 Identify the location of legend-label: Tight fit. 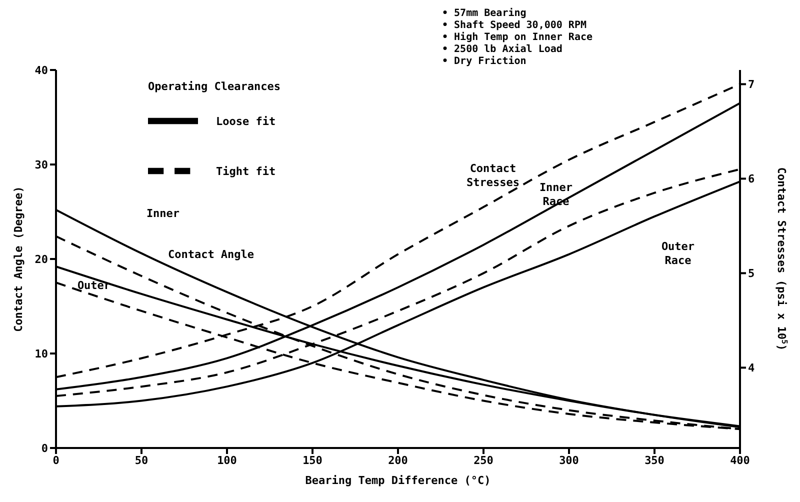
(246, 171).